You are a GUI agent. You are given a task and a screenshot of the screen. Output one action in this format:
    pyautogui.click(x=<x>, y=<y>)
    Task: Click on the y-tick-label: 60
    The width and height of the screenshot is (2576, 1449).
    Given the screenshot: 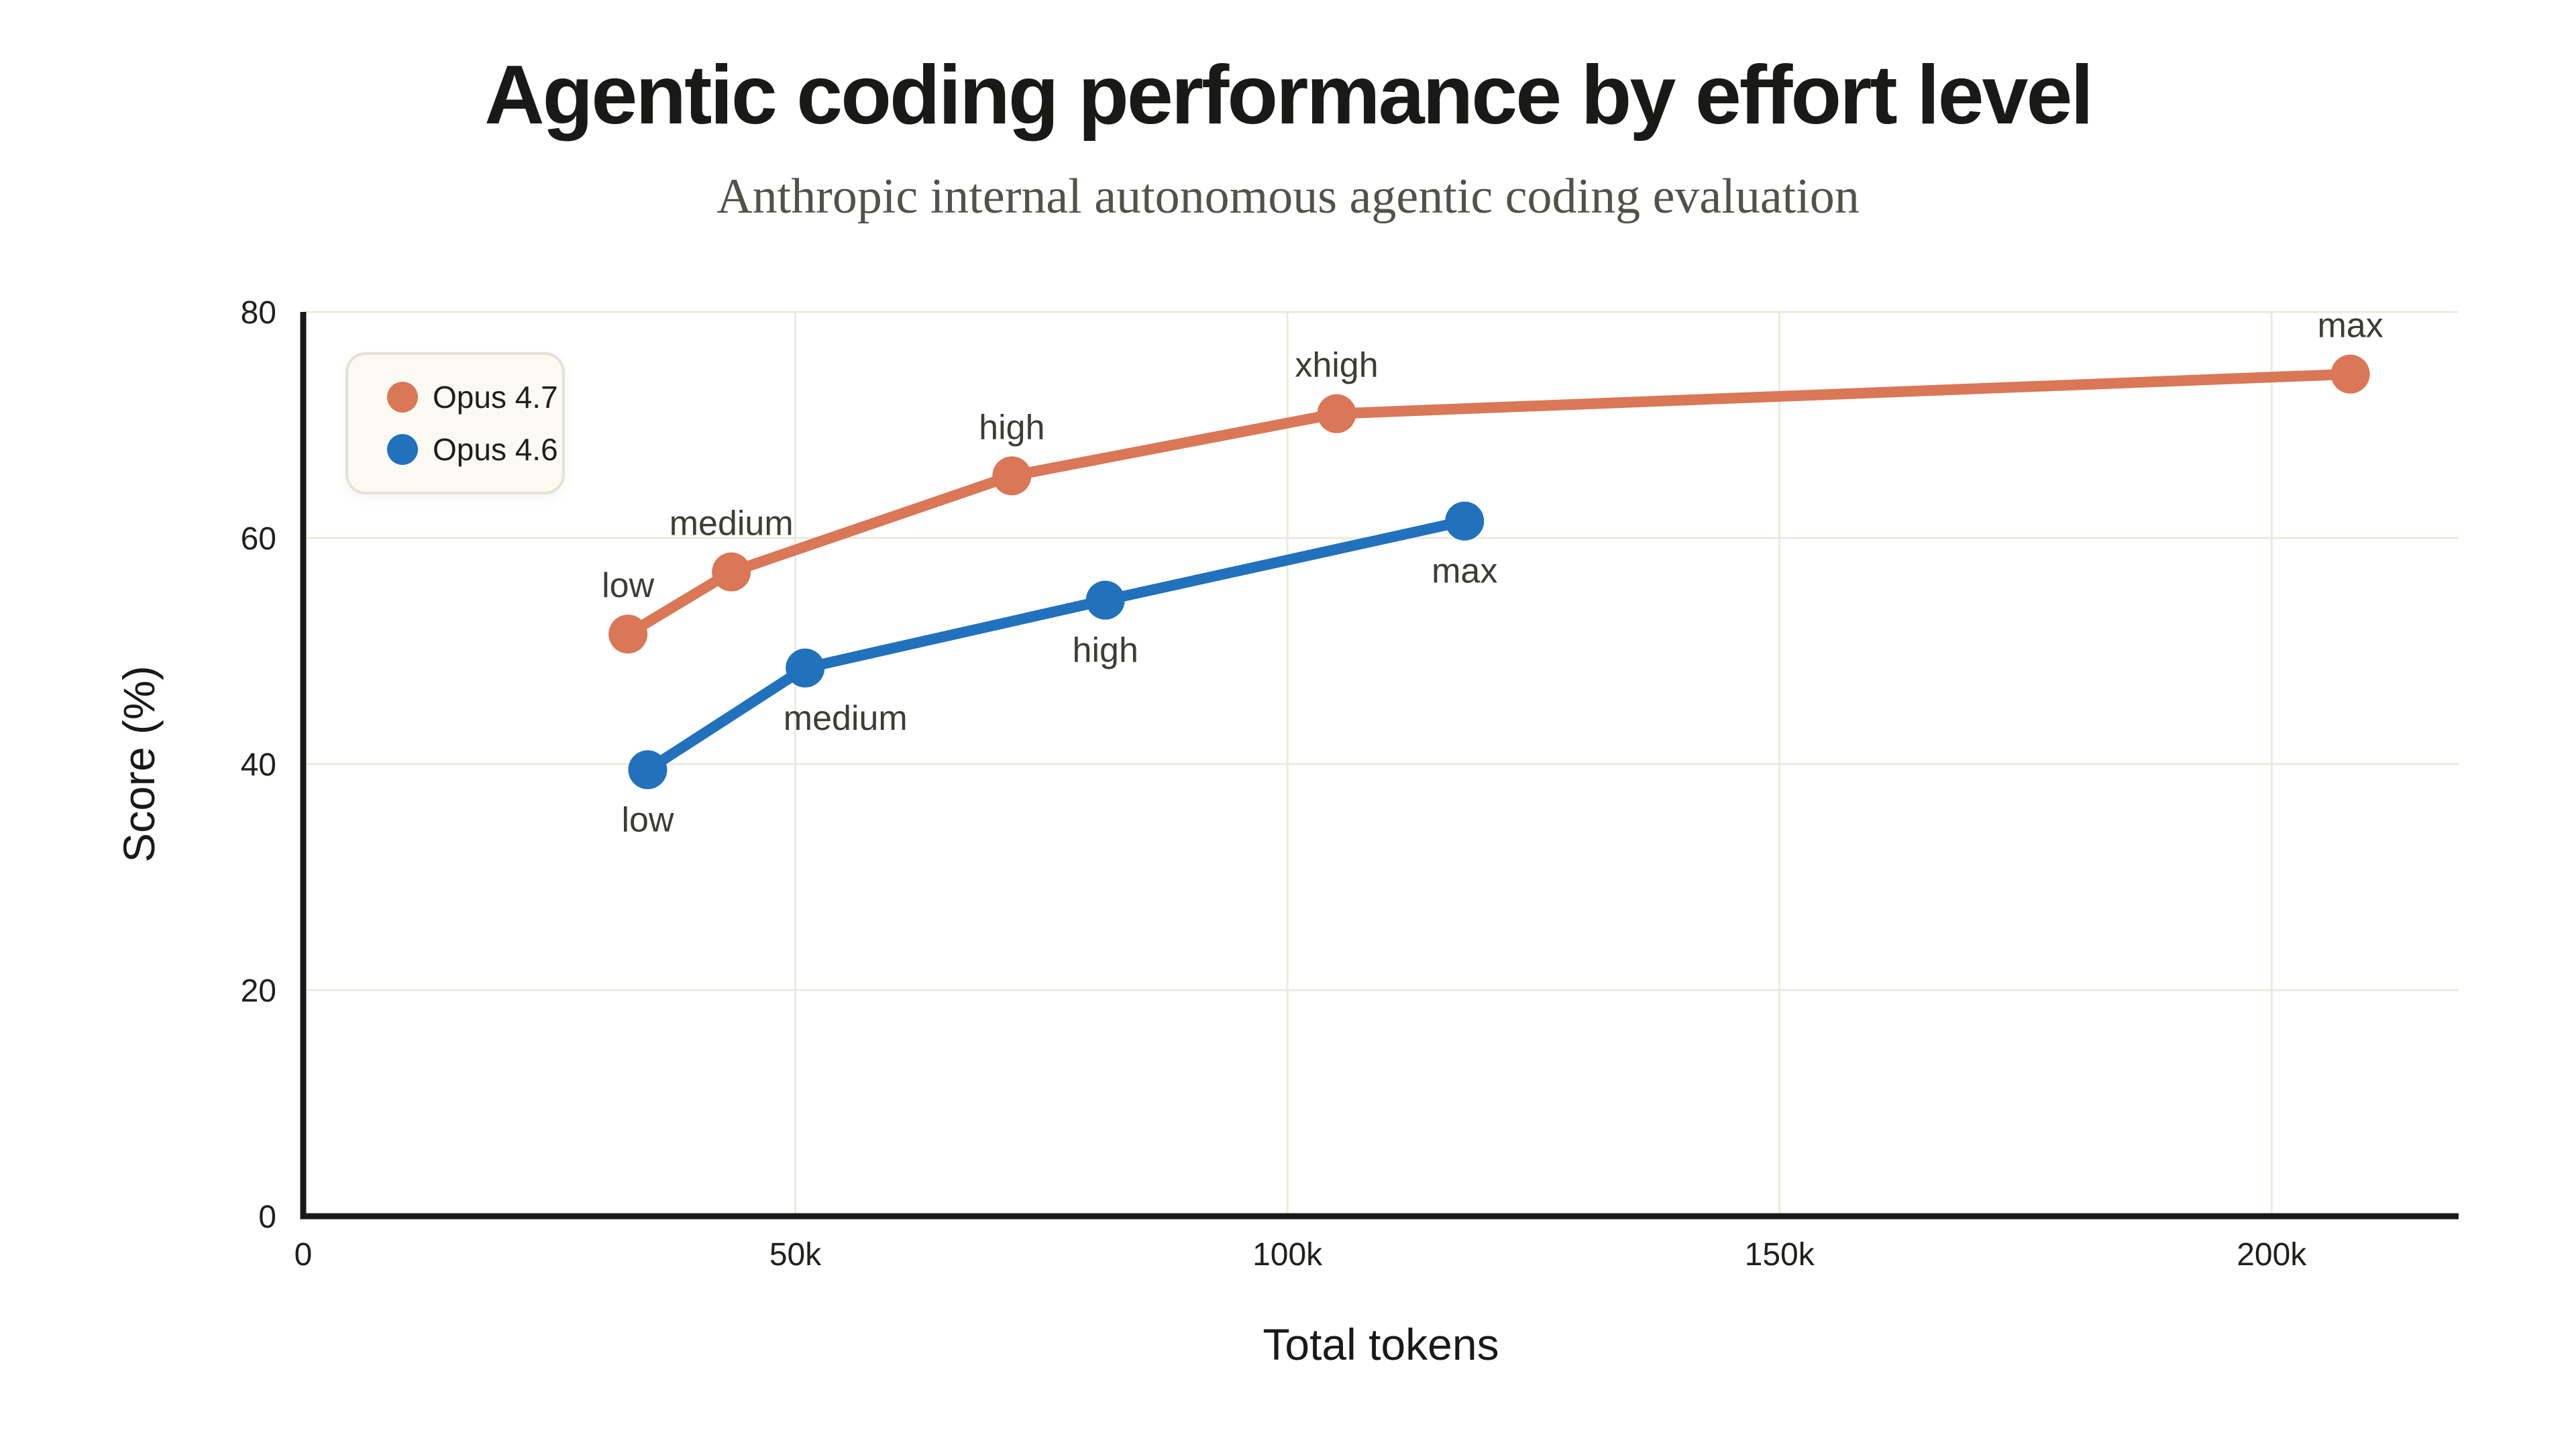 What is the action you would take?
    pyautogui.click(x=258, y=539)
    